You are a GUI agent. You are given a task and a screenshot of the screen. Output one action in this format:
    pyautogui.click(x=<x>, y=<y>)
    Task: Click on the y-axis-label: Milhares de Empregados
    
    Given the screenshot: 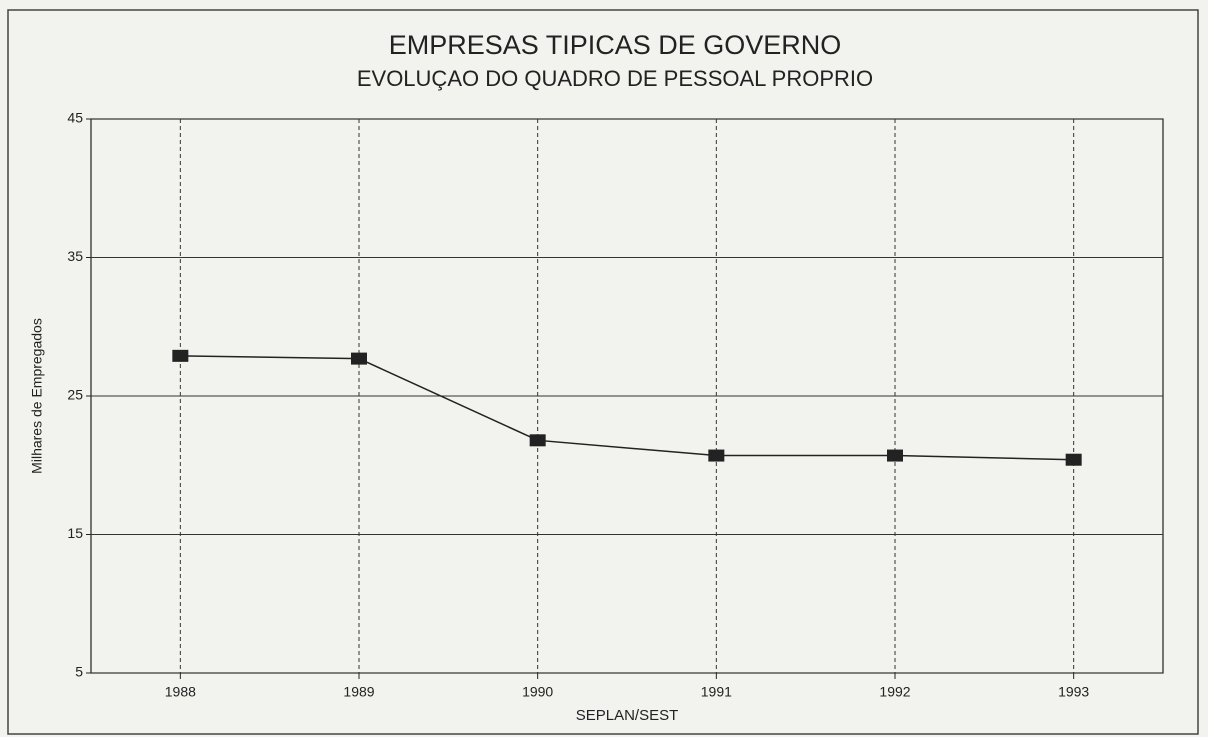 What is the action you would take?
    pyautogui.click(x=37, y=396)
    